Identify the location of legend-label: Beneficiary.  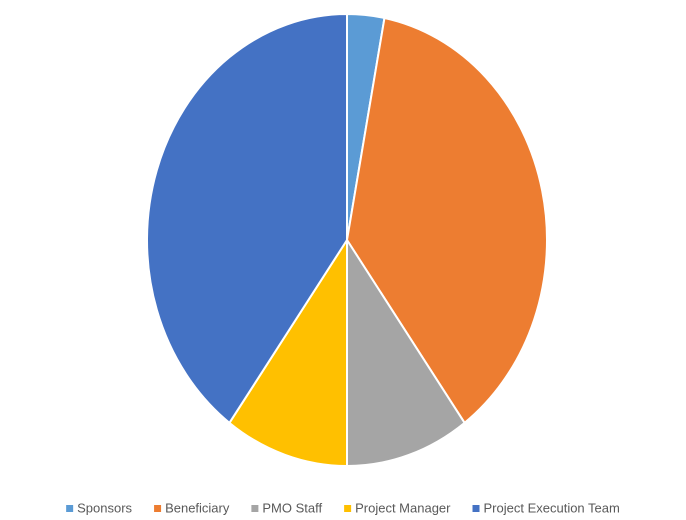
(197, 507).